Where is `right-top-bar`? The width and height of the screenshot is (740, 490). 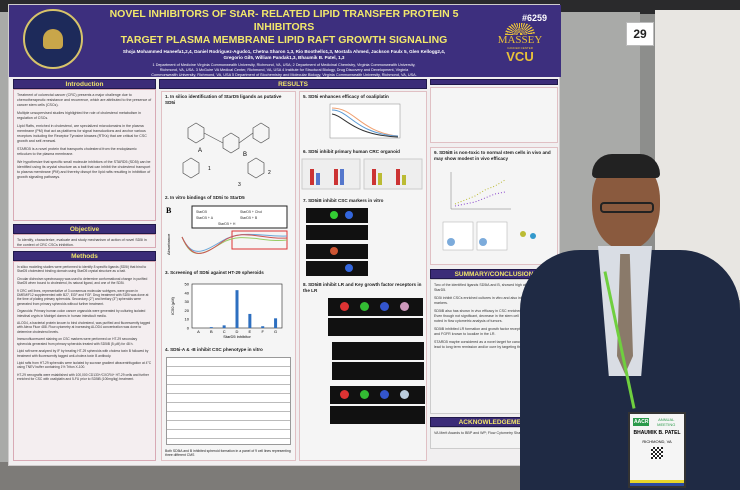
right-top-bar is located at coordinates (494, 82).